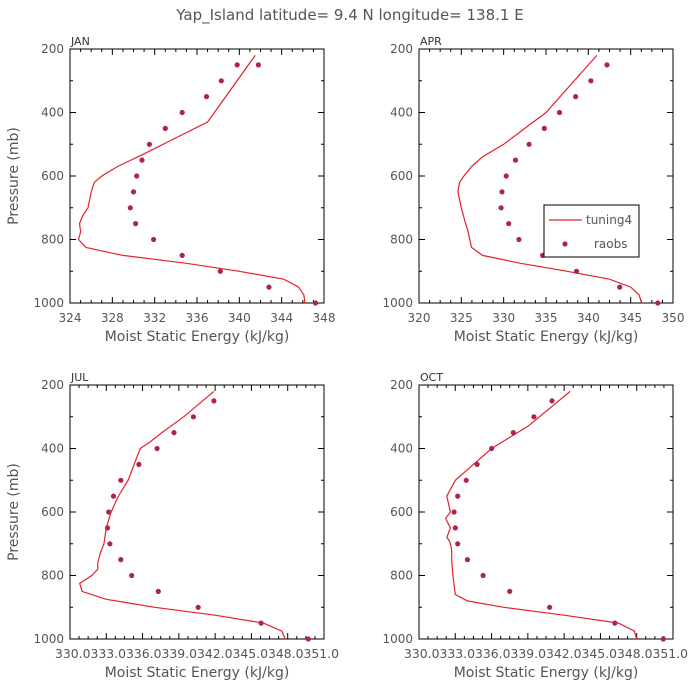 Image resolution: width=700 pixels, height=700 pixels. I want to click on legend-label-obs: raobs, so click(611, 244).